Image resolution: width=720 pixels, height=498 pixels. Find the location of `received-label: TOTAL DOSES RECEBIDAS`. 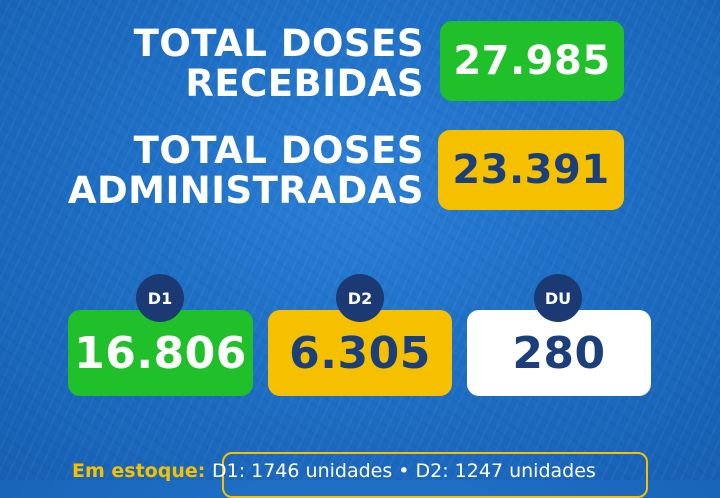

received-label: TOTAL DOSES RECEBIDAS is located at coordinates (279, 64).